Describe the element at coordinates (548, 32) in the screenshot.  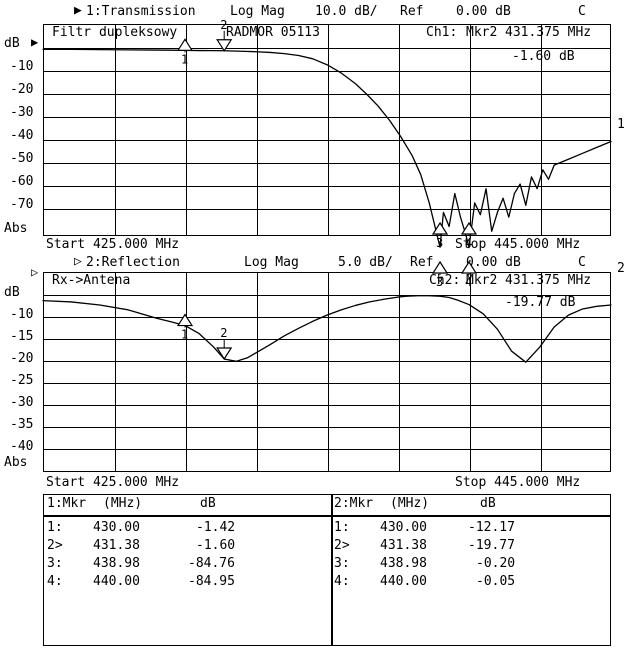
I see `ch1-marker-readout-freq: 431.375 MHz` at that location.